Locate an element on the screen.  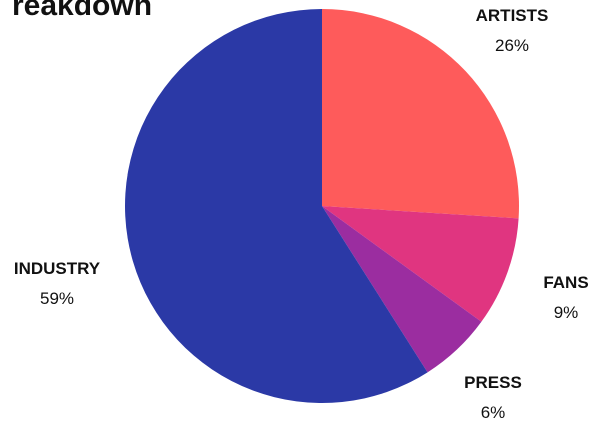
slice-label-fans: FANS is located at coordinates (565, 282).